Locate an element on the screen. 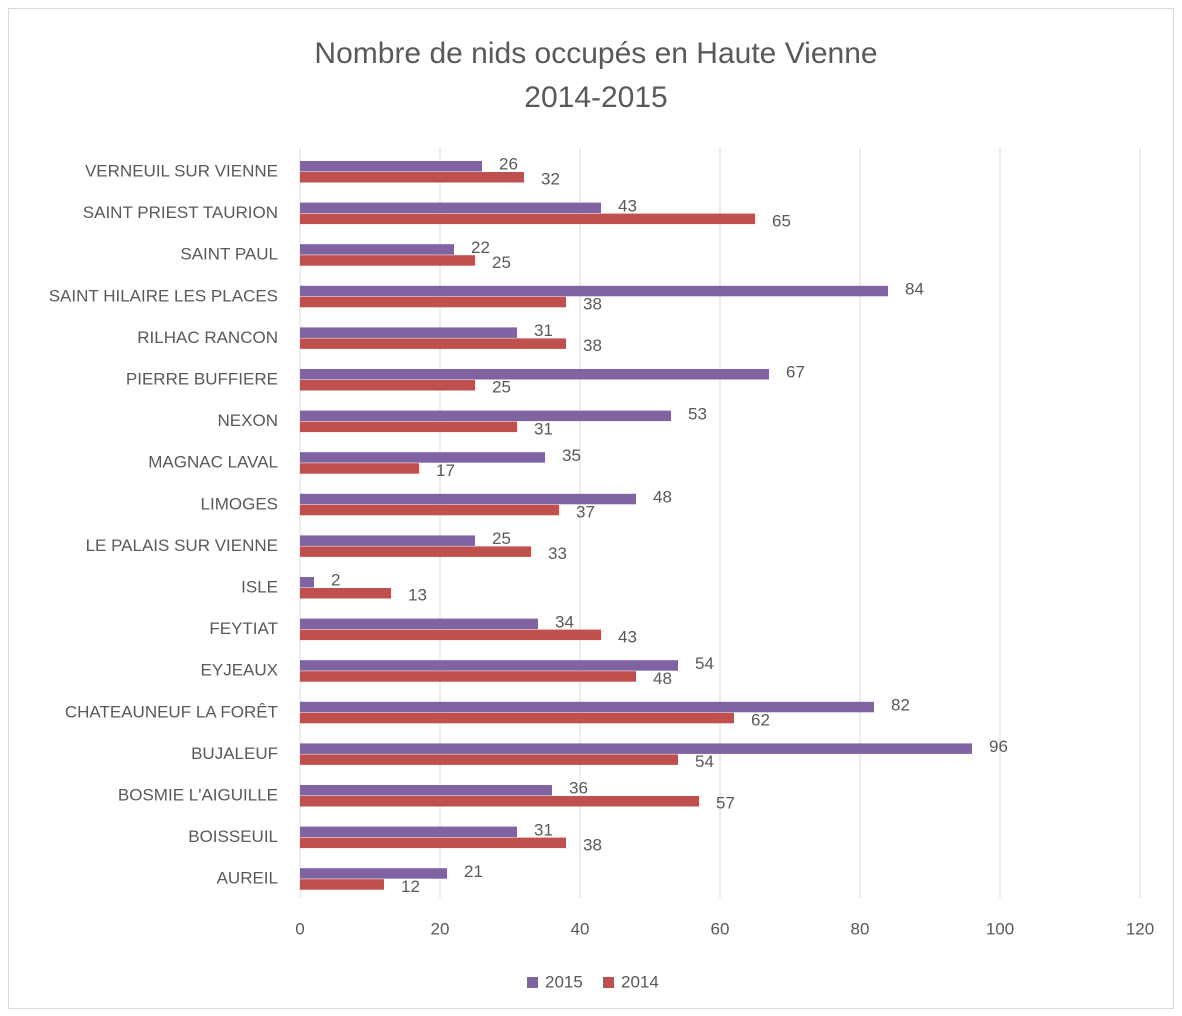 The image size is (1182, 1016). data-label: 57 is located at coordinates (725, 803).